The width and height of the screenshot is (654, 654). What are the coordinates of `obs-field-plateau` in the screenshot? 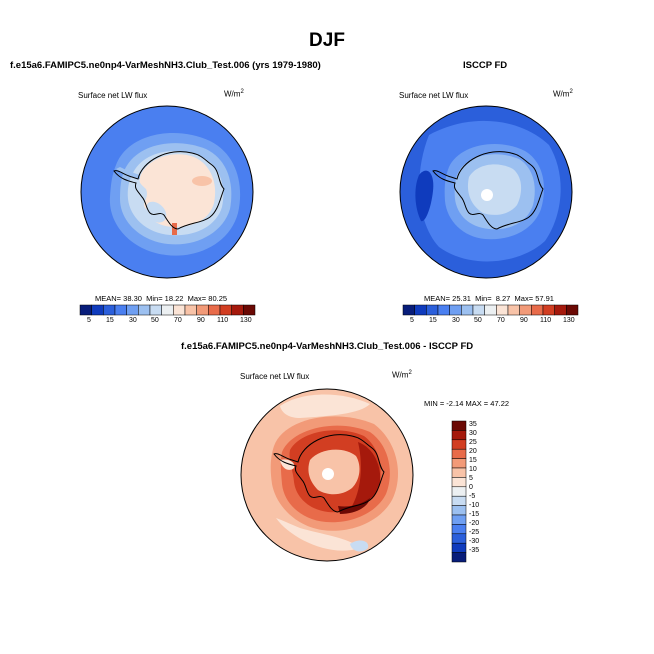 It's located at (494, 189).